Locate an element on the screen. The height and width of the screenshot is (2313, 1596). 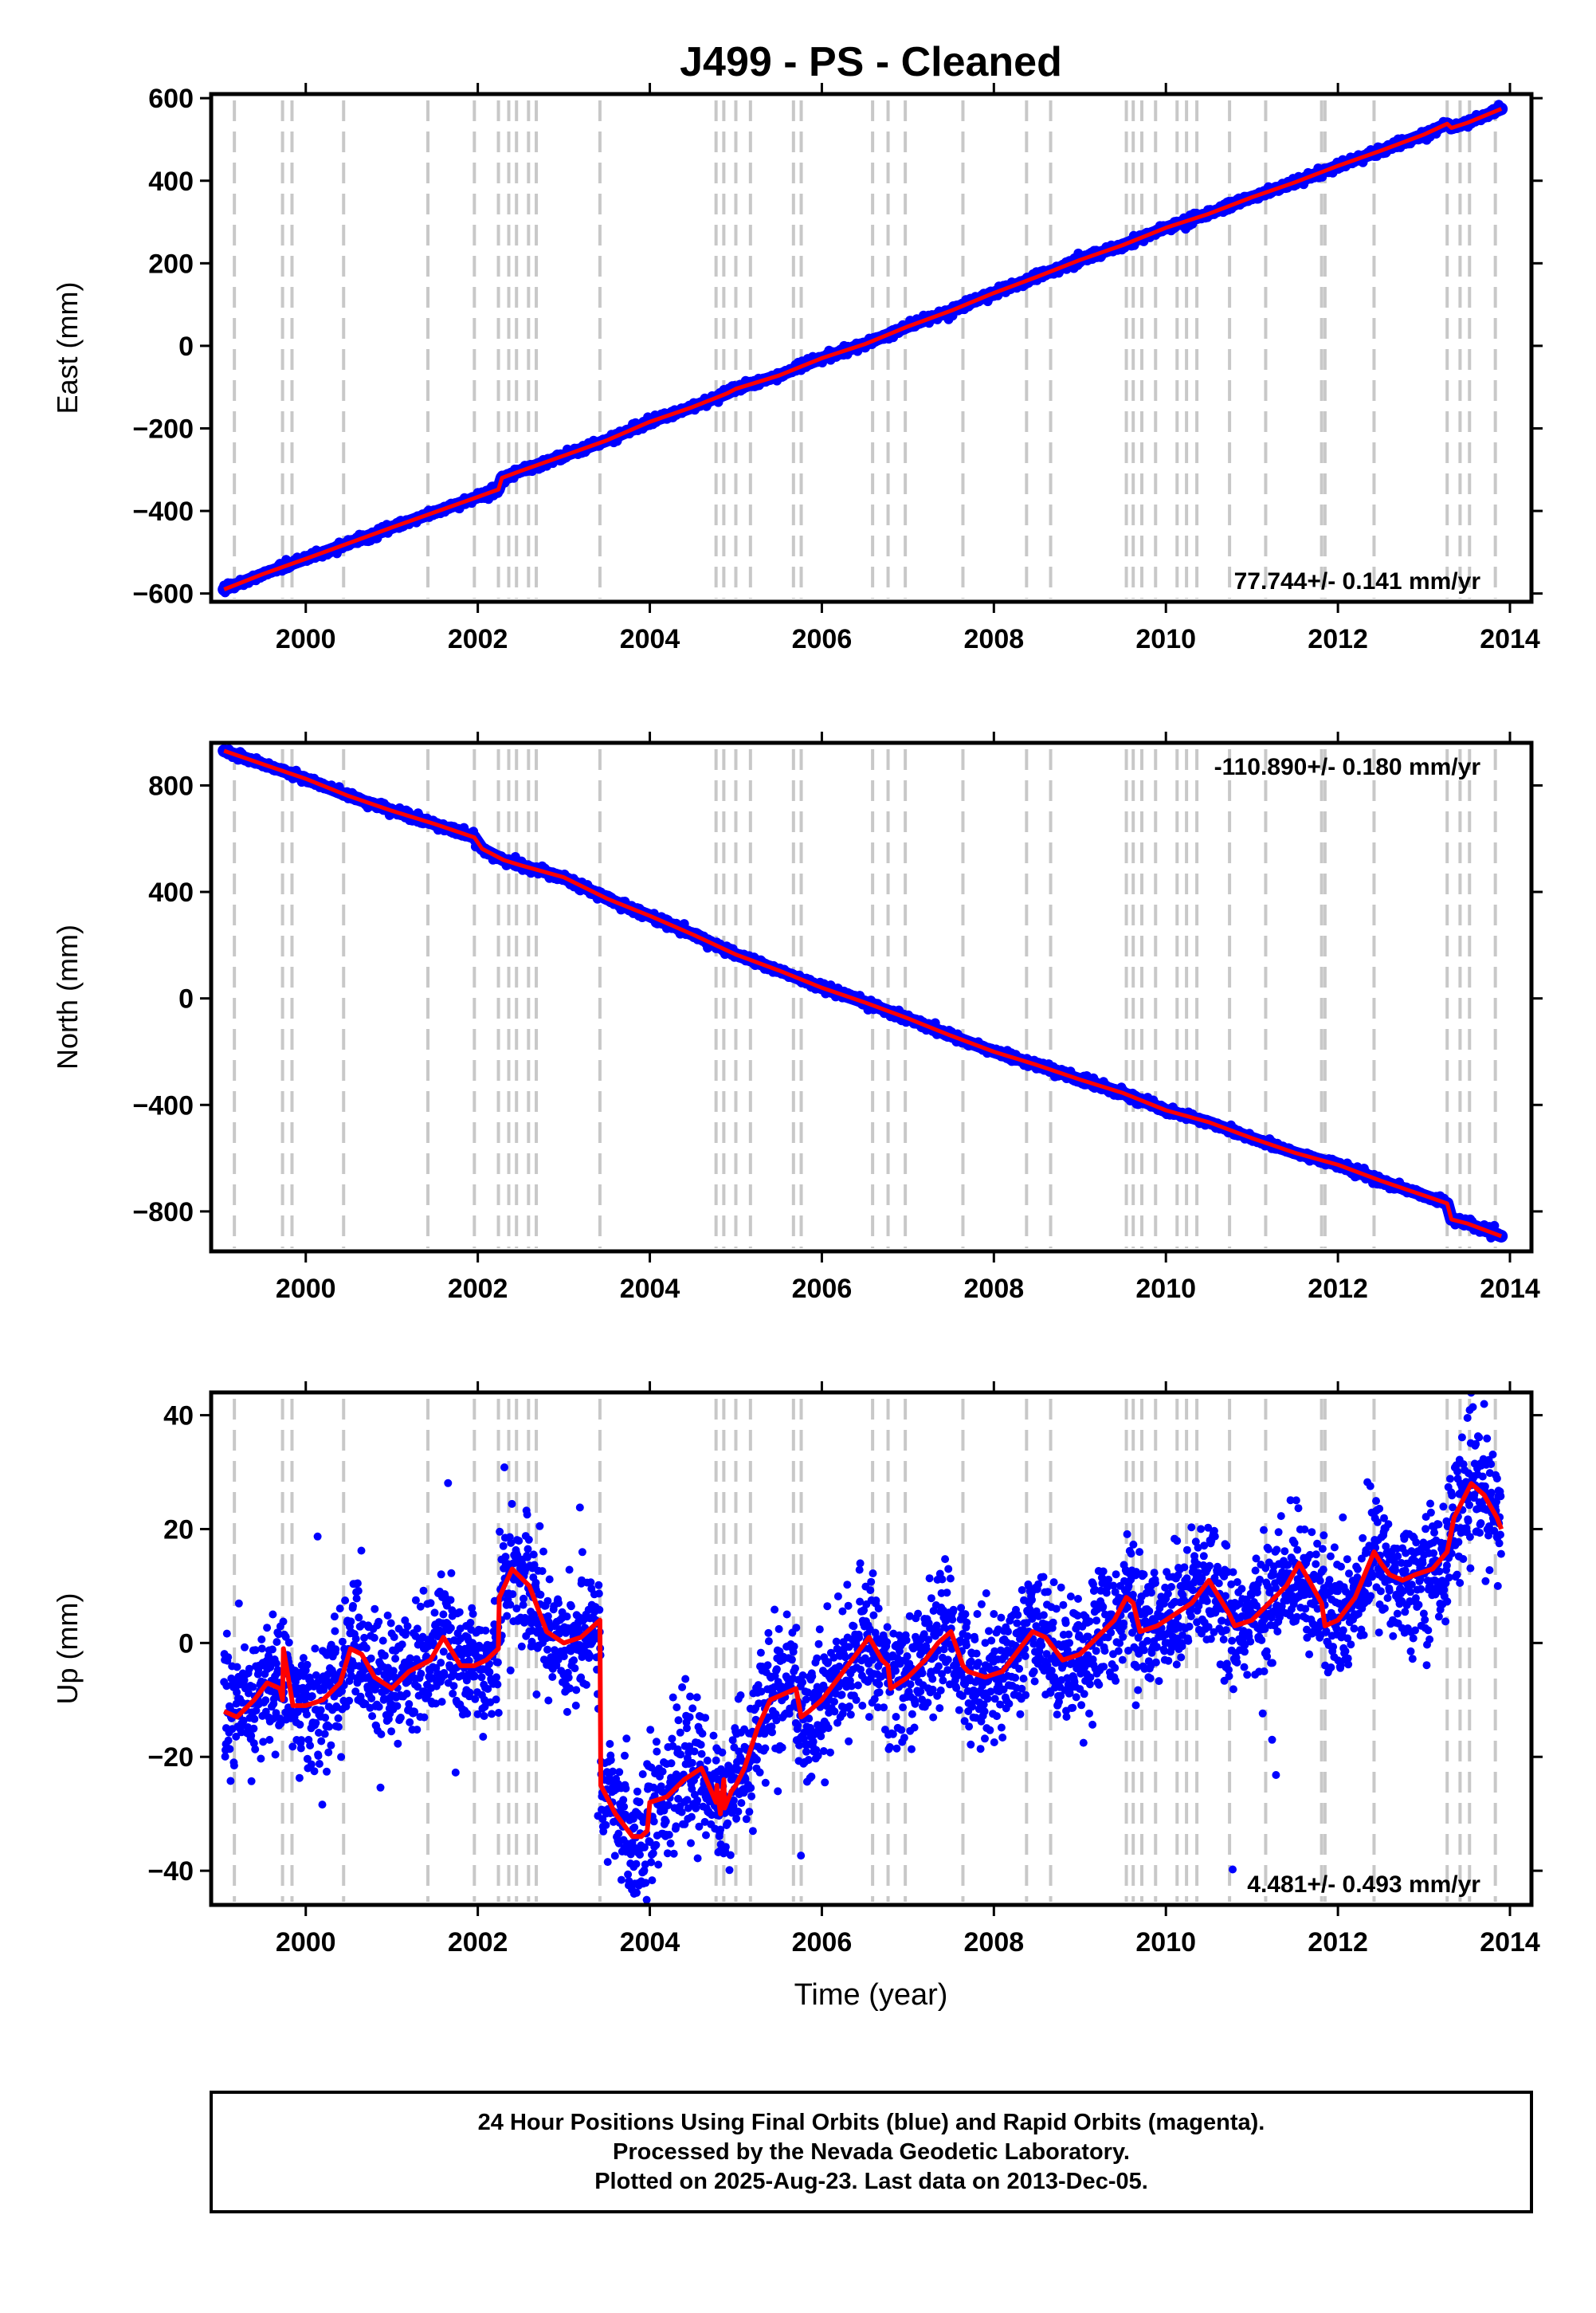
y-tick-label: 600 is located at coordinates (171, 99).